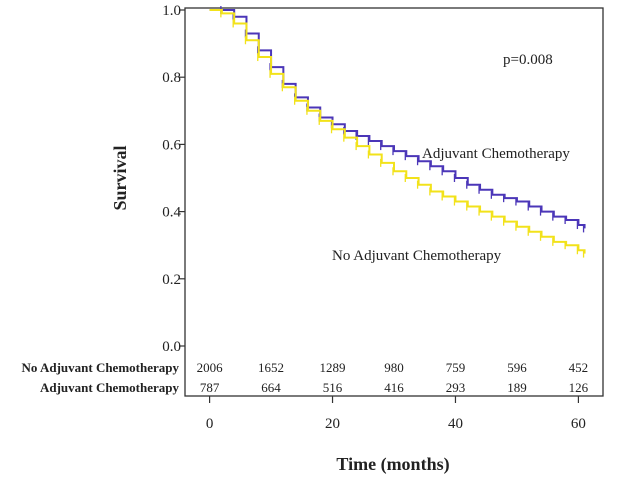  Describe the element at coordinates (496, 154) in the screenshot. I see `series-label-adjuvant: Adjuvant Chemotherapy` at that location.